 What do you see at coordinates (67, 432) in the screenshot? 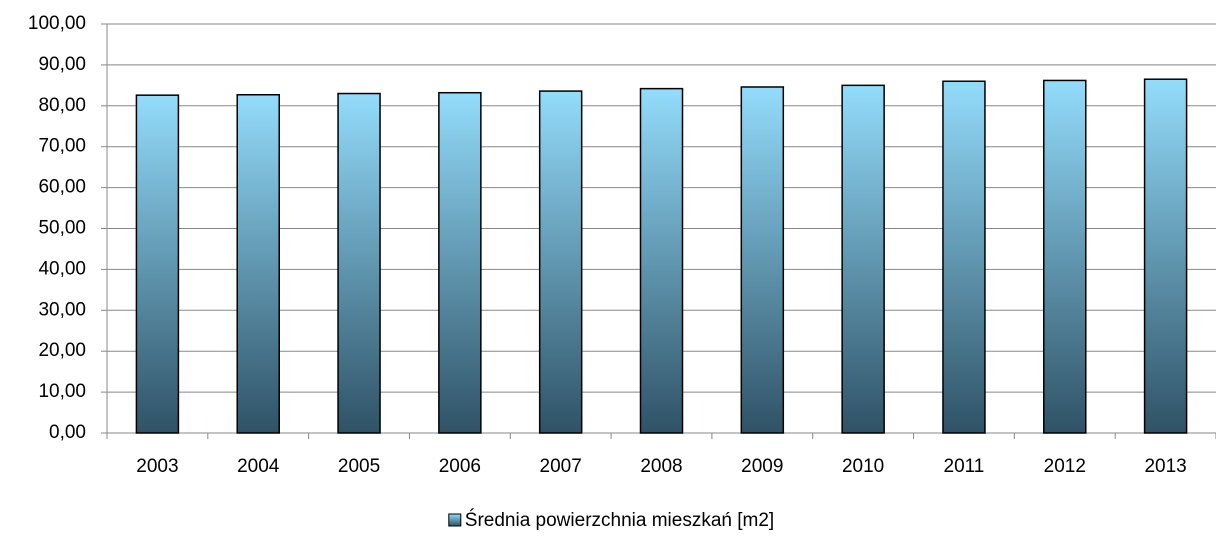
I see `y-tick-label: 0,00` at bounding box center [67, 432].